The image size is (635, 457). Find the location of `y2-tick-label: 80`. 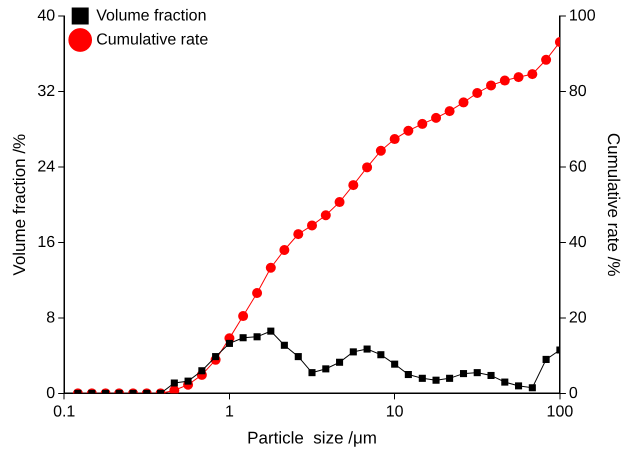

y2-tick-label: 80 is located at coordinates (577, 91).